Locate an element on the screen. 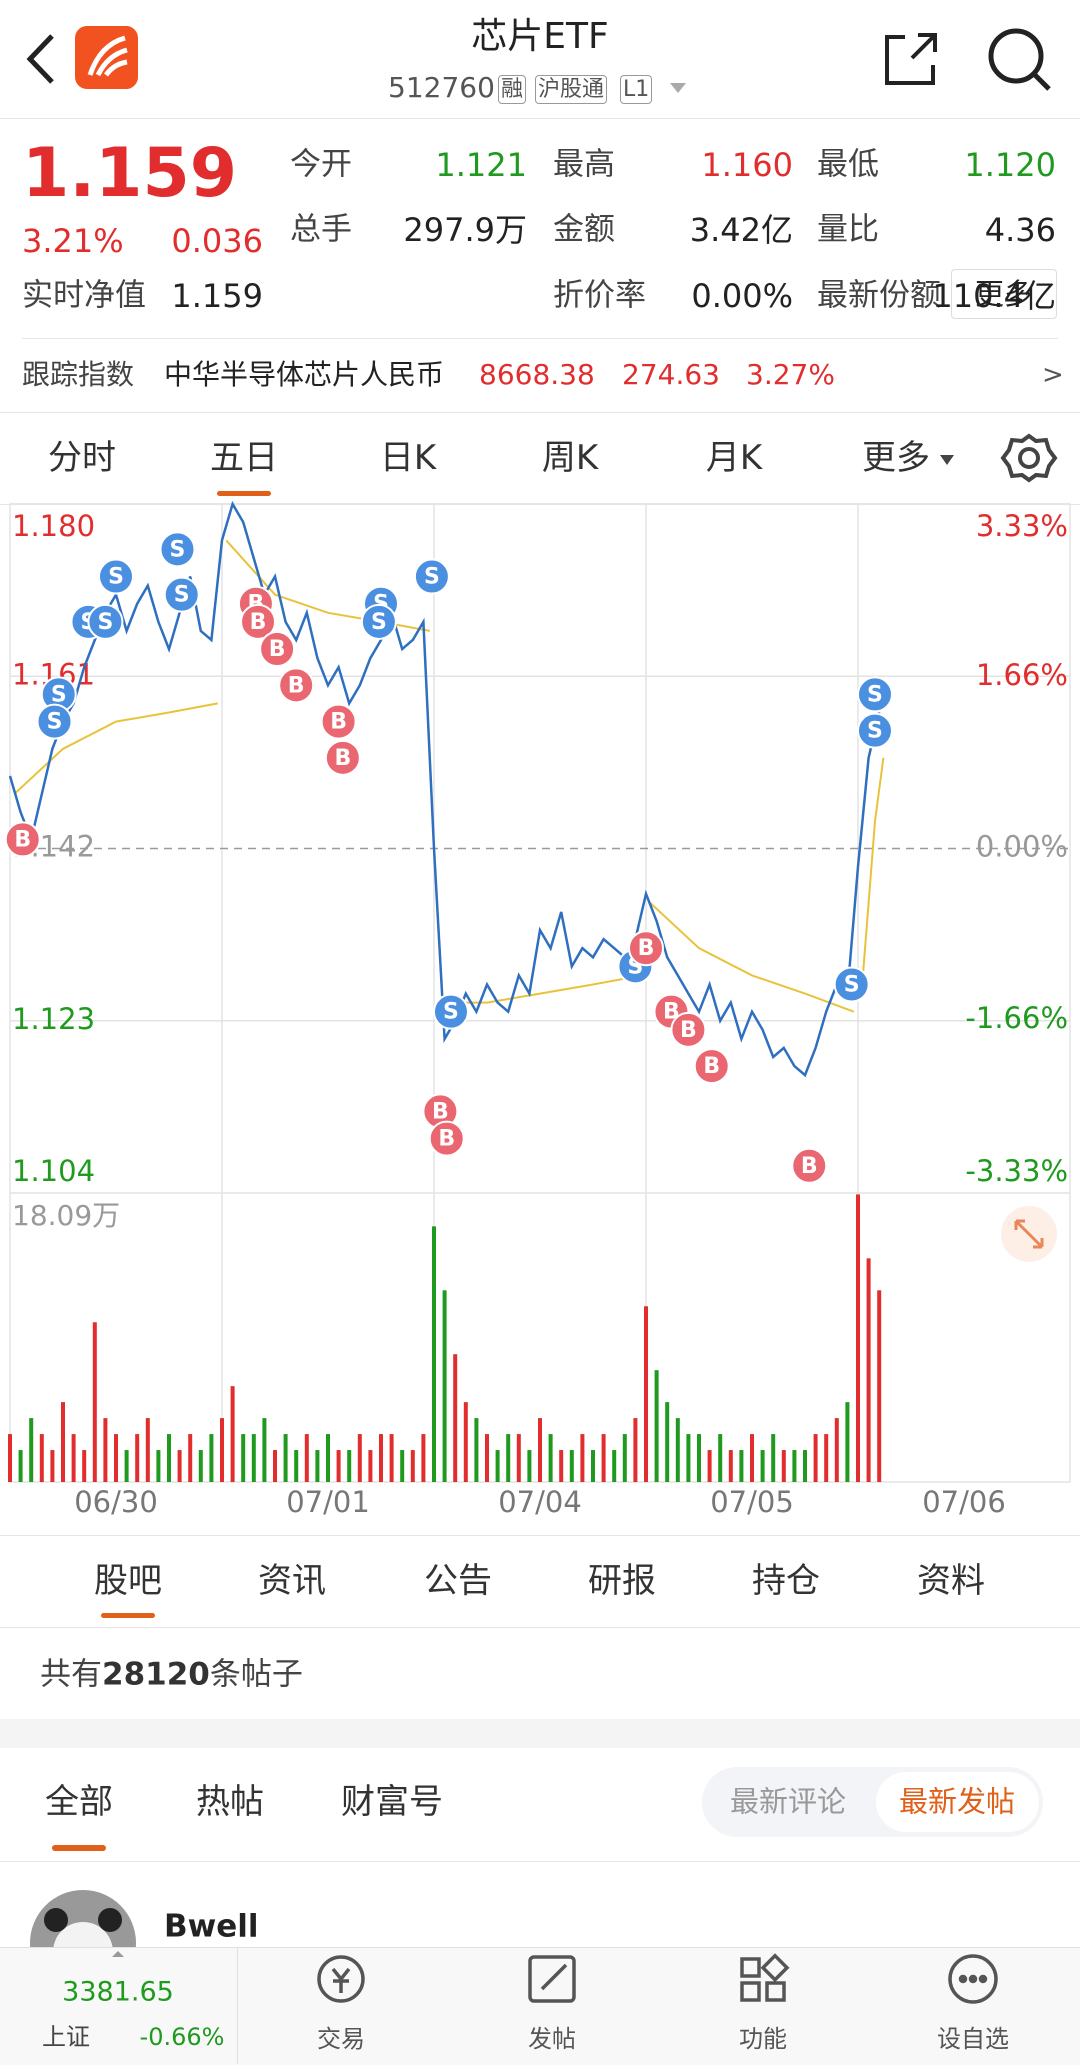 The image size is (1080, 2065). section-tab: 资讯 is located at coordinates (292, 1581).